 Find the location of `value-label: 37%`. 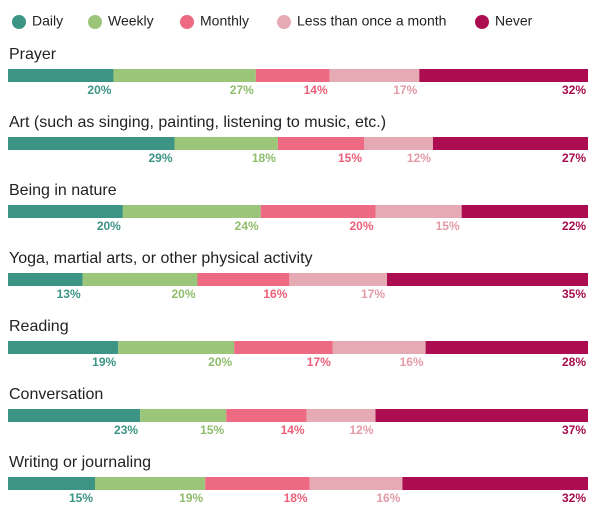

value-label: 37% is located at coordinates (574, 430).